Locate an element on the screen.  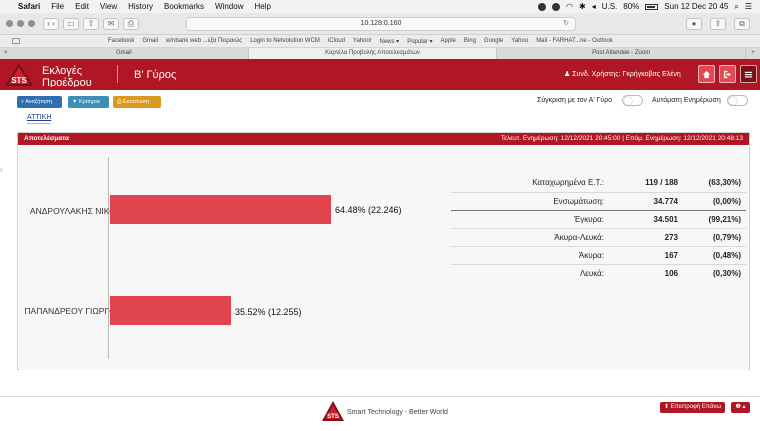
bookmark-item: Login to Netvolution WCM is located at coordinates (285, 41).